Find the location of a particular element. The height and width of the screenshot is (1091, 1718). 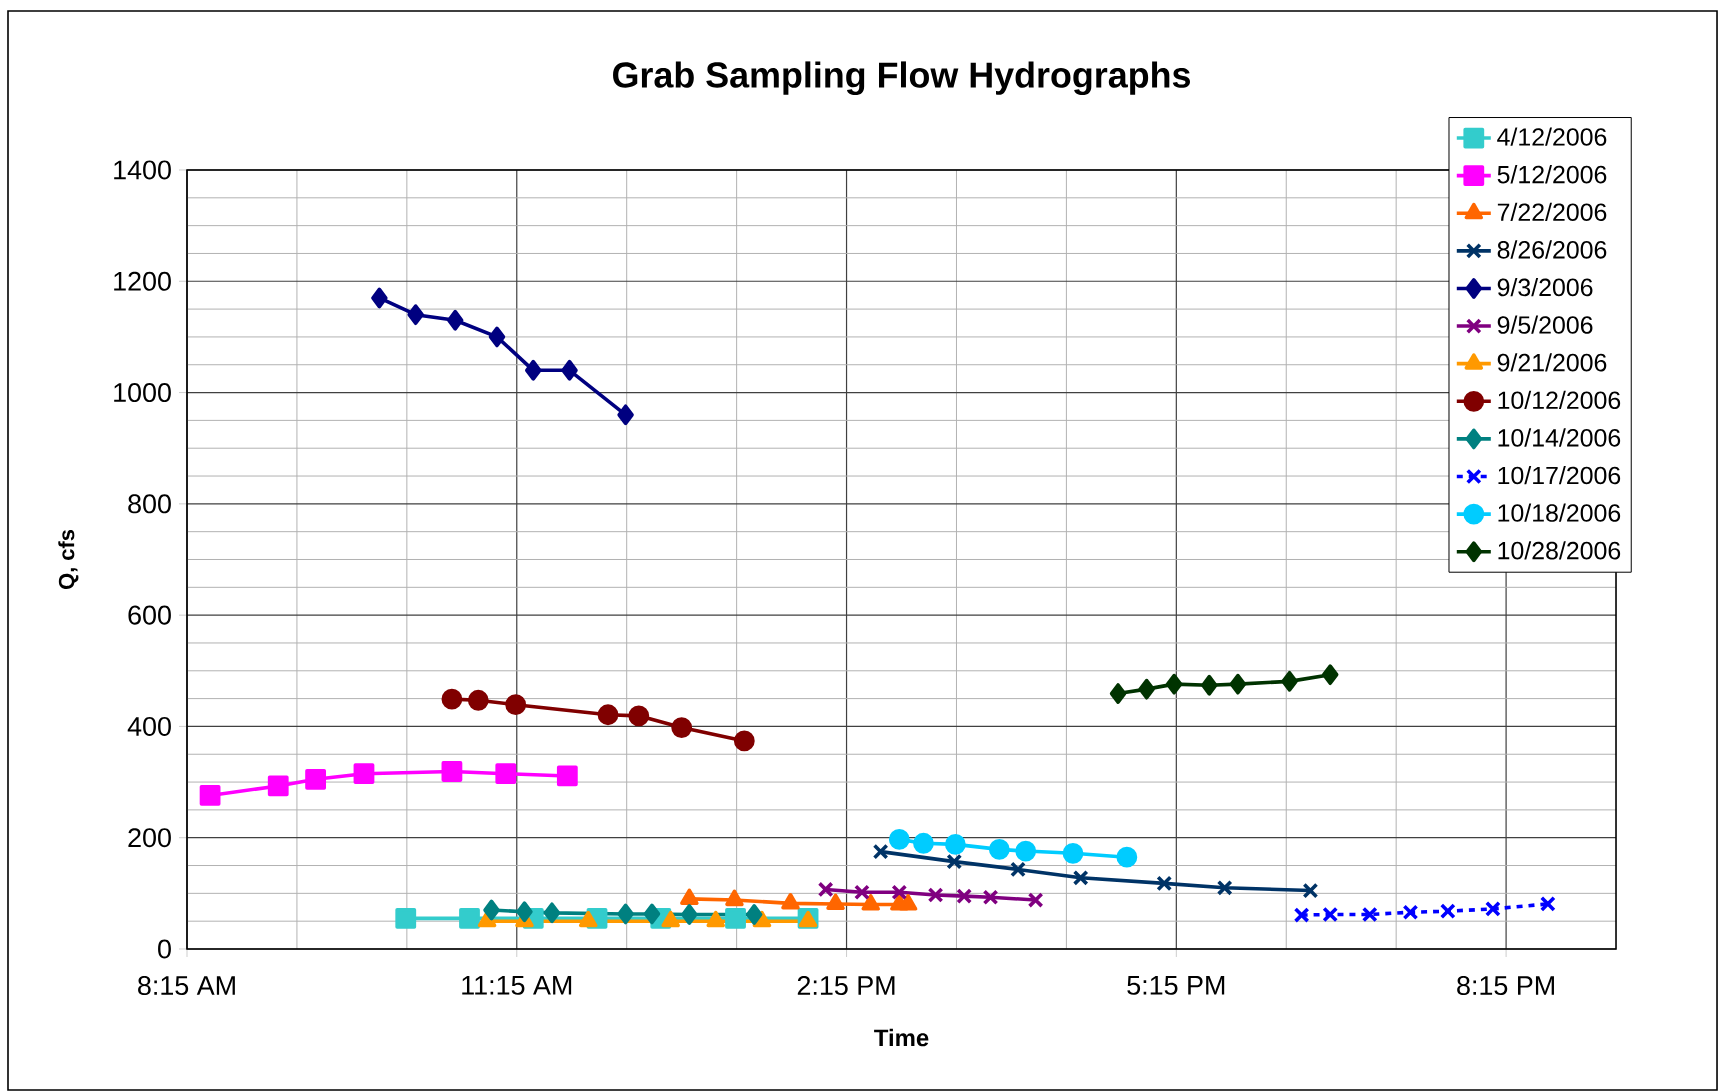

legend-label: 9/5/2006 is located at coordinates (1545, 324).